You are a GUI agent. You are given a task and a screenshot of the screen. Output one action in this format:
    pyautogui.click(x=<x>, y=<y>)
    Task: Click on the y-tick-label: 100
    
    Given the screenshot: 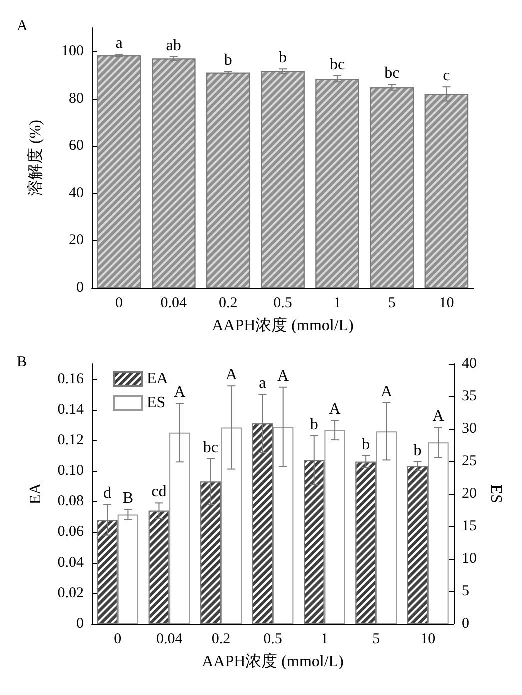 What is the action you would take?
    pyautogui.click(x=73, y=52)
    